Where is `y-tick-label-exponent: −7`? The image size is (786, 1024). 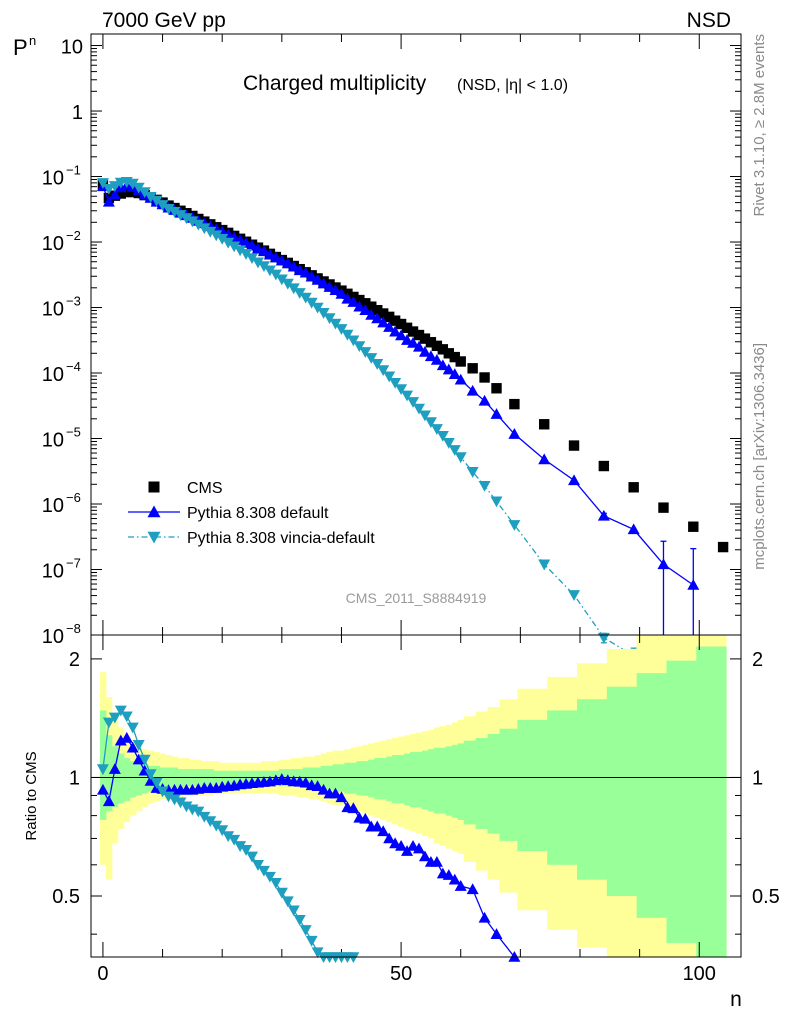 y-tick-label-exponent: −7 is located at coordinates (73, 563).